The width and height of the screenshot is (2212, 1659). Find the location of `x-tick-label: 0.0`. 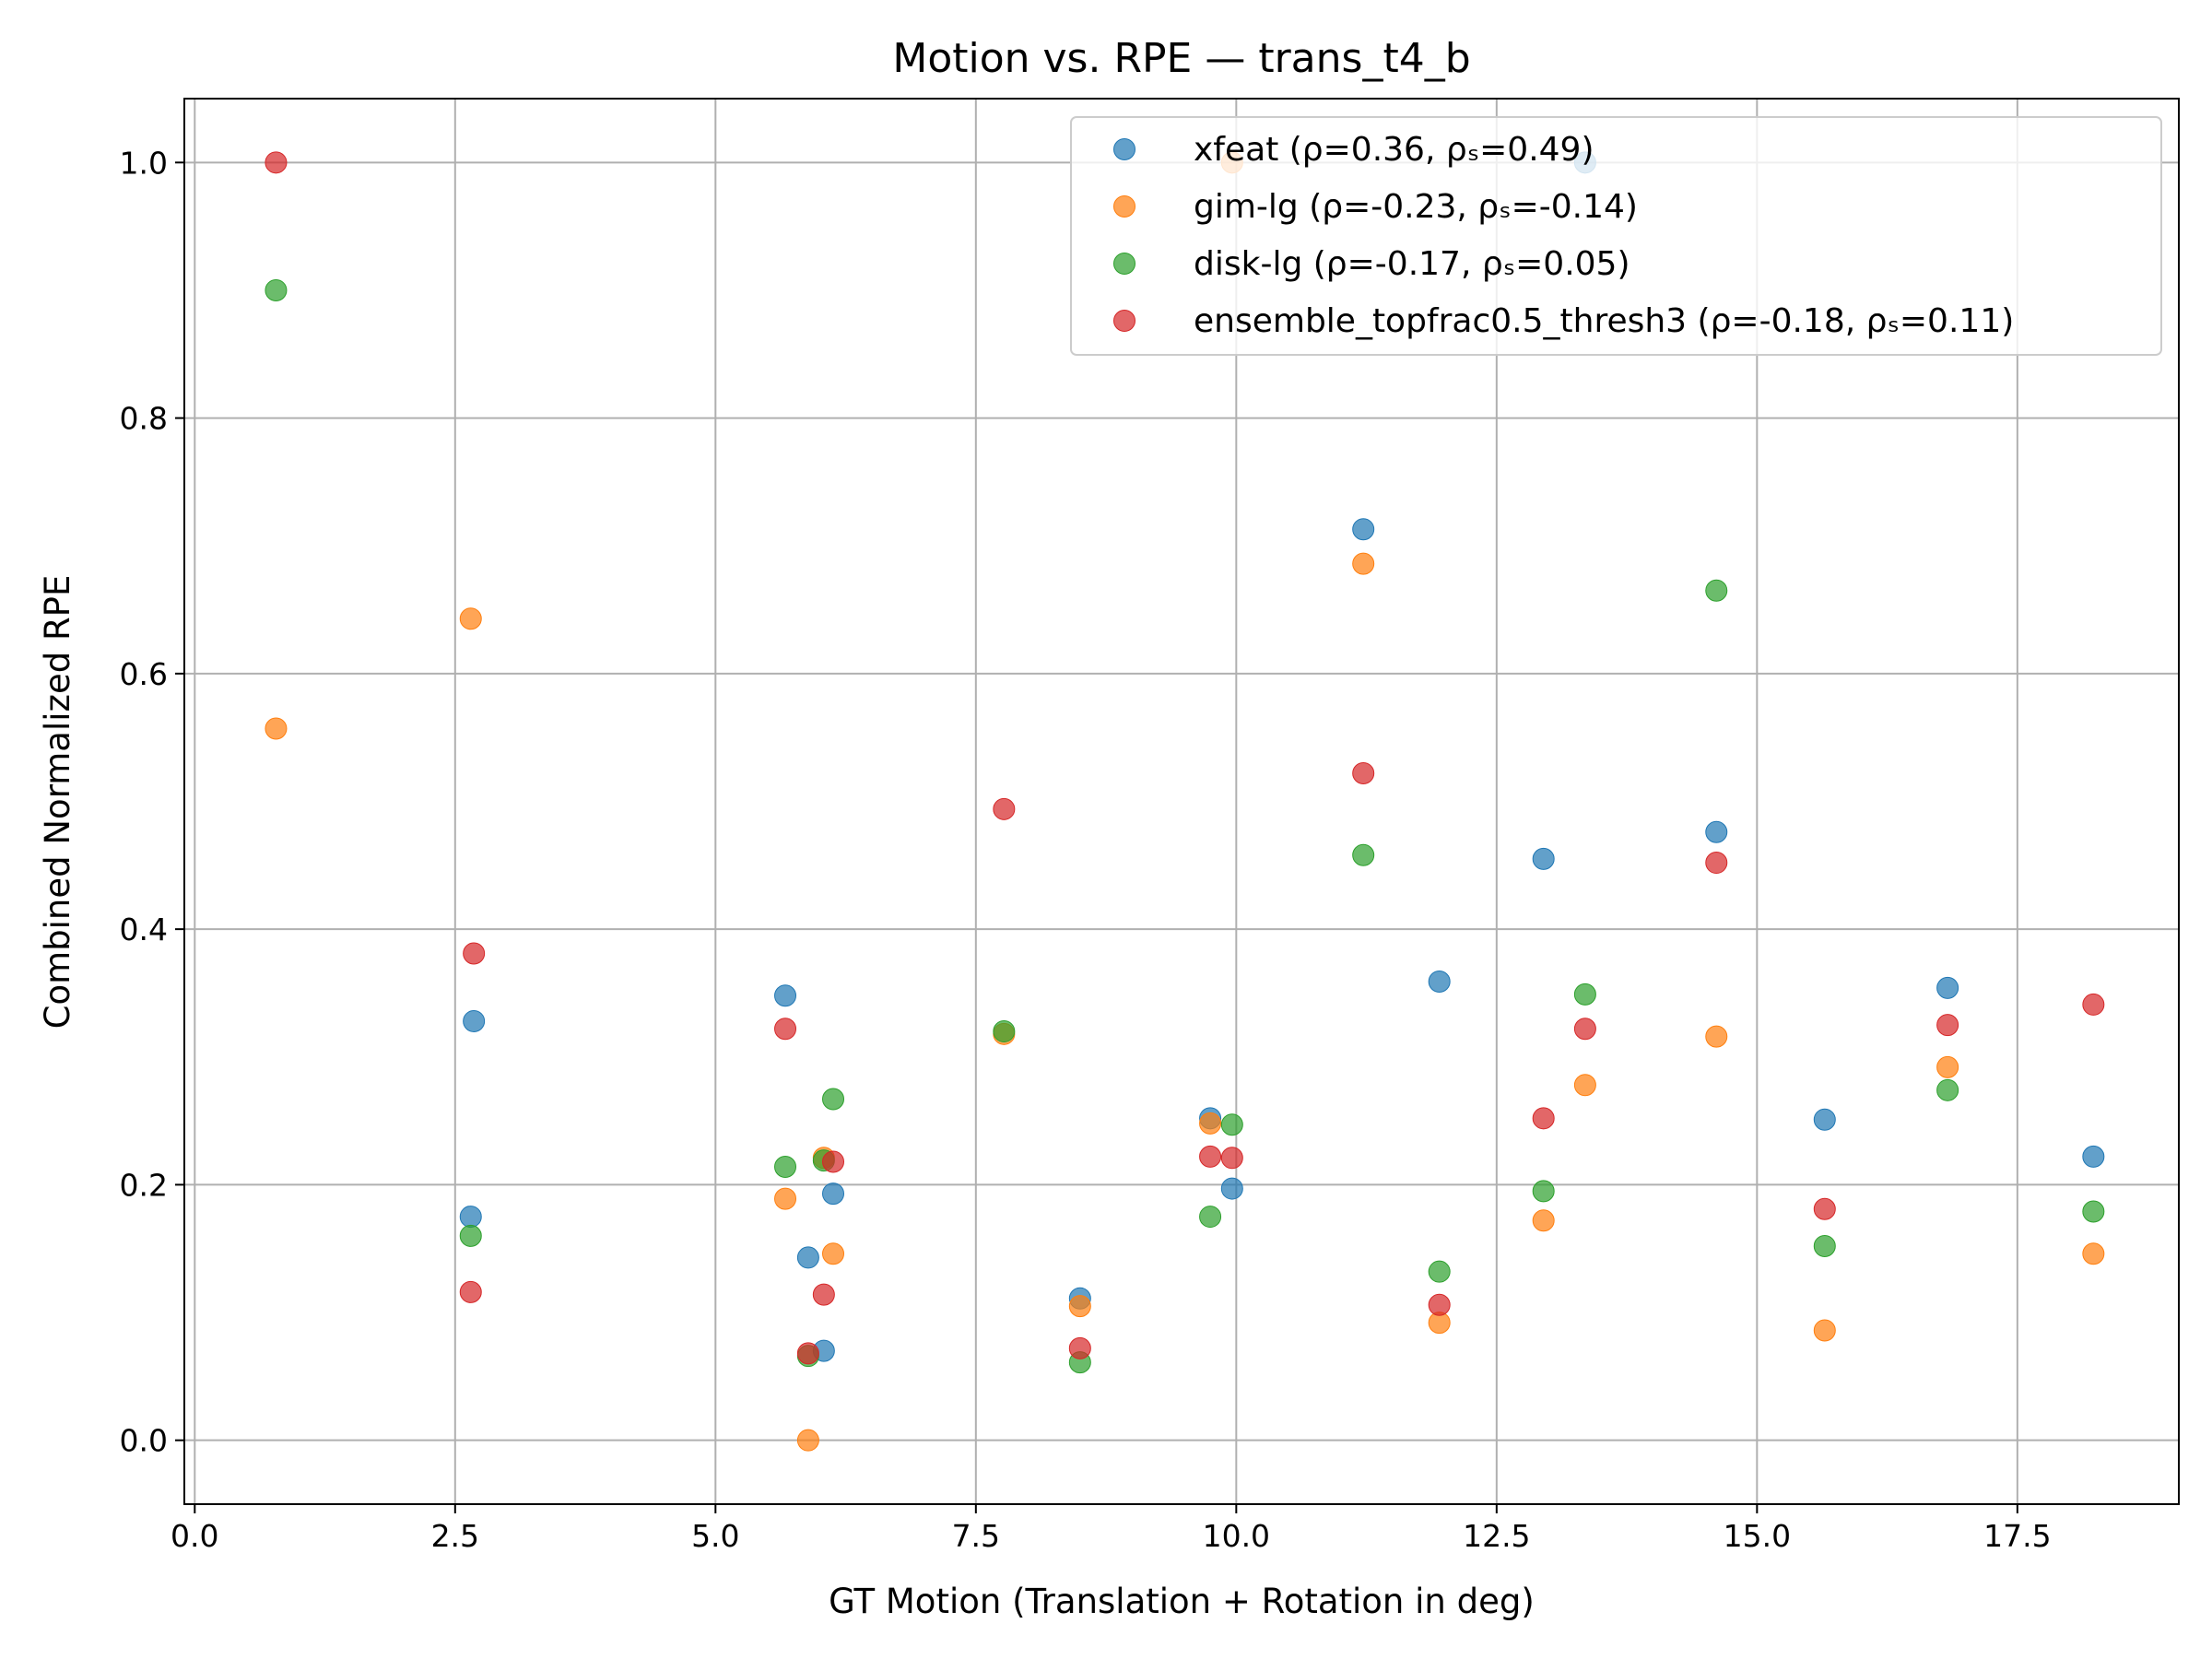

x-tick-label: 0.0 is located at coordinates (194, 1536).